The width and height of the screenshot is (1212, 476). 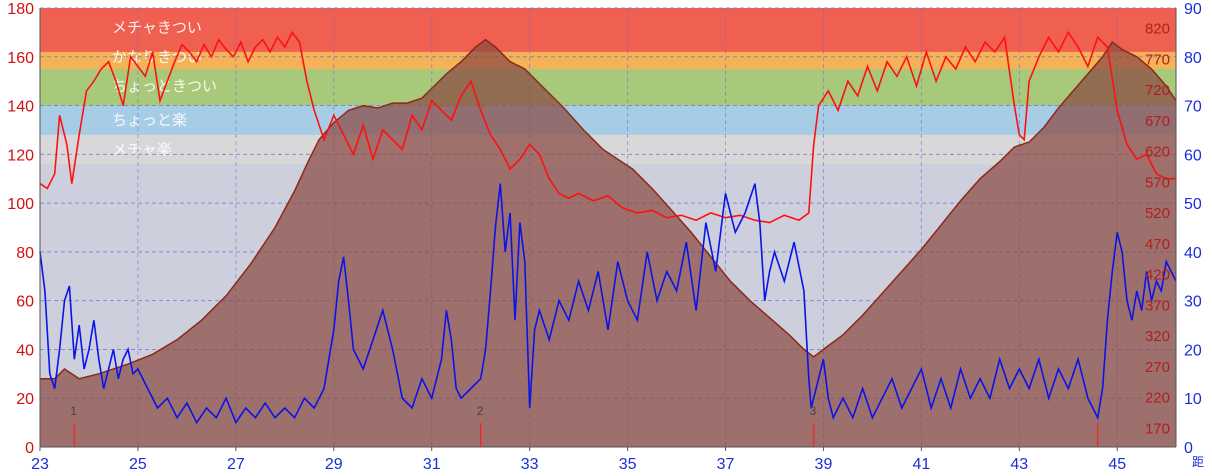 What do you see at coordinates (1157, 305) in the screenshot?
I see `elevation-tick-label: 370` at bounding box center [1157, 305].